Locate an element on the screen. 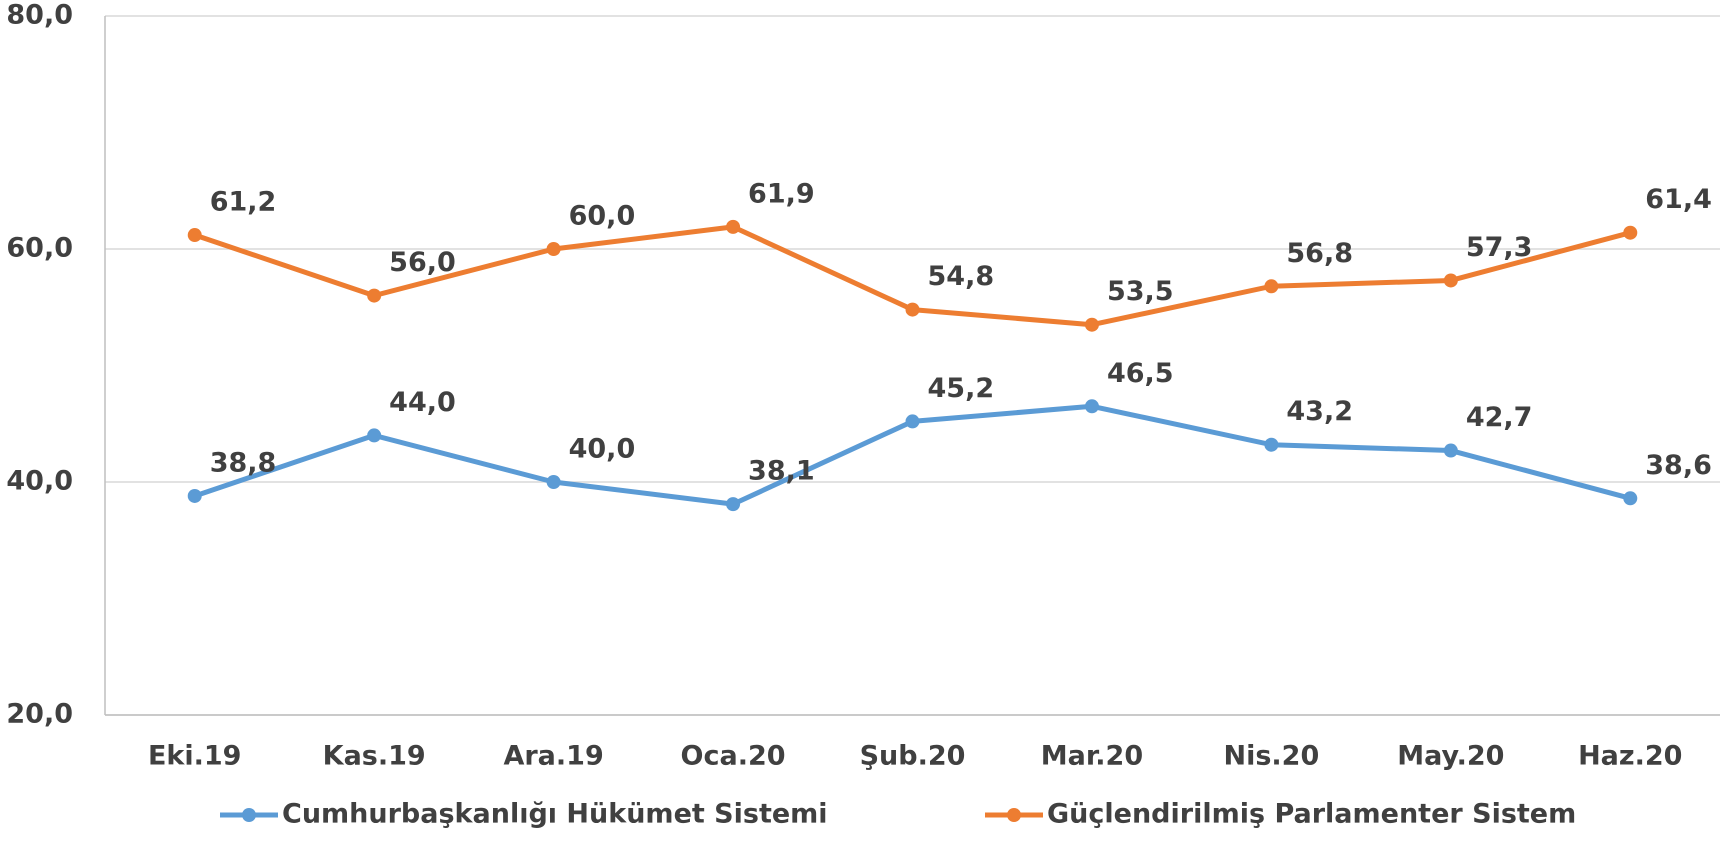  data-label: 60,0 is located at coordinates (602, 216).